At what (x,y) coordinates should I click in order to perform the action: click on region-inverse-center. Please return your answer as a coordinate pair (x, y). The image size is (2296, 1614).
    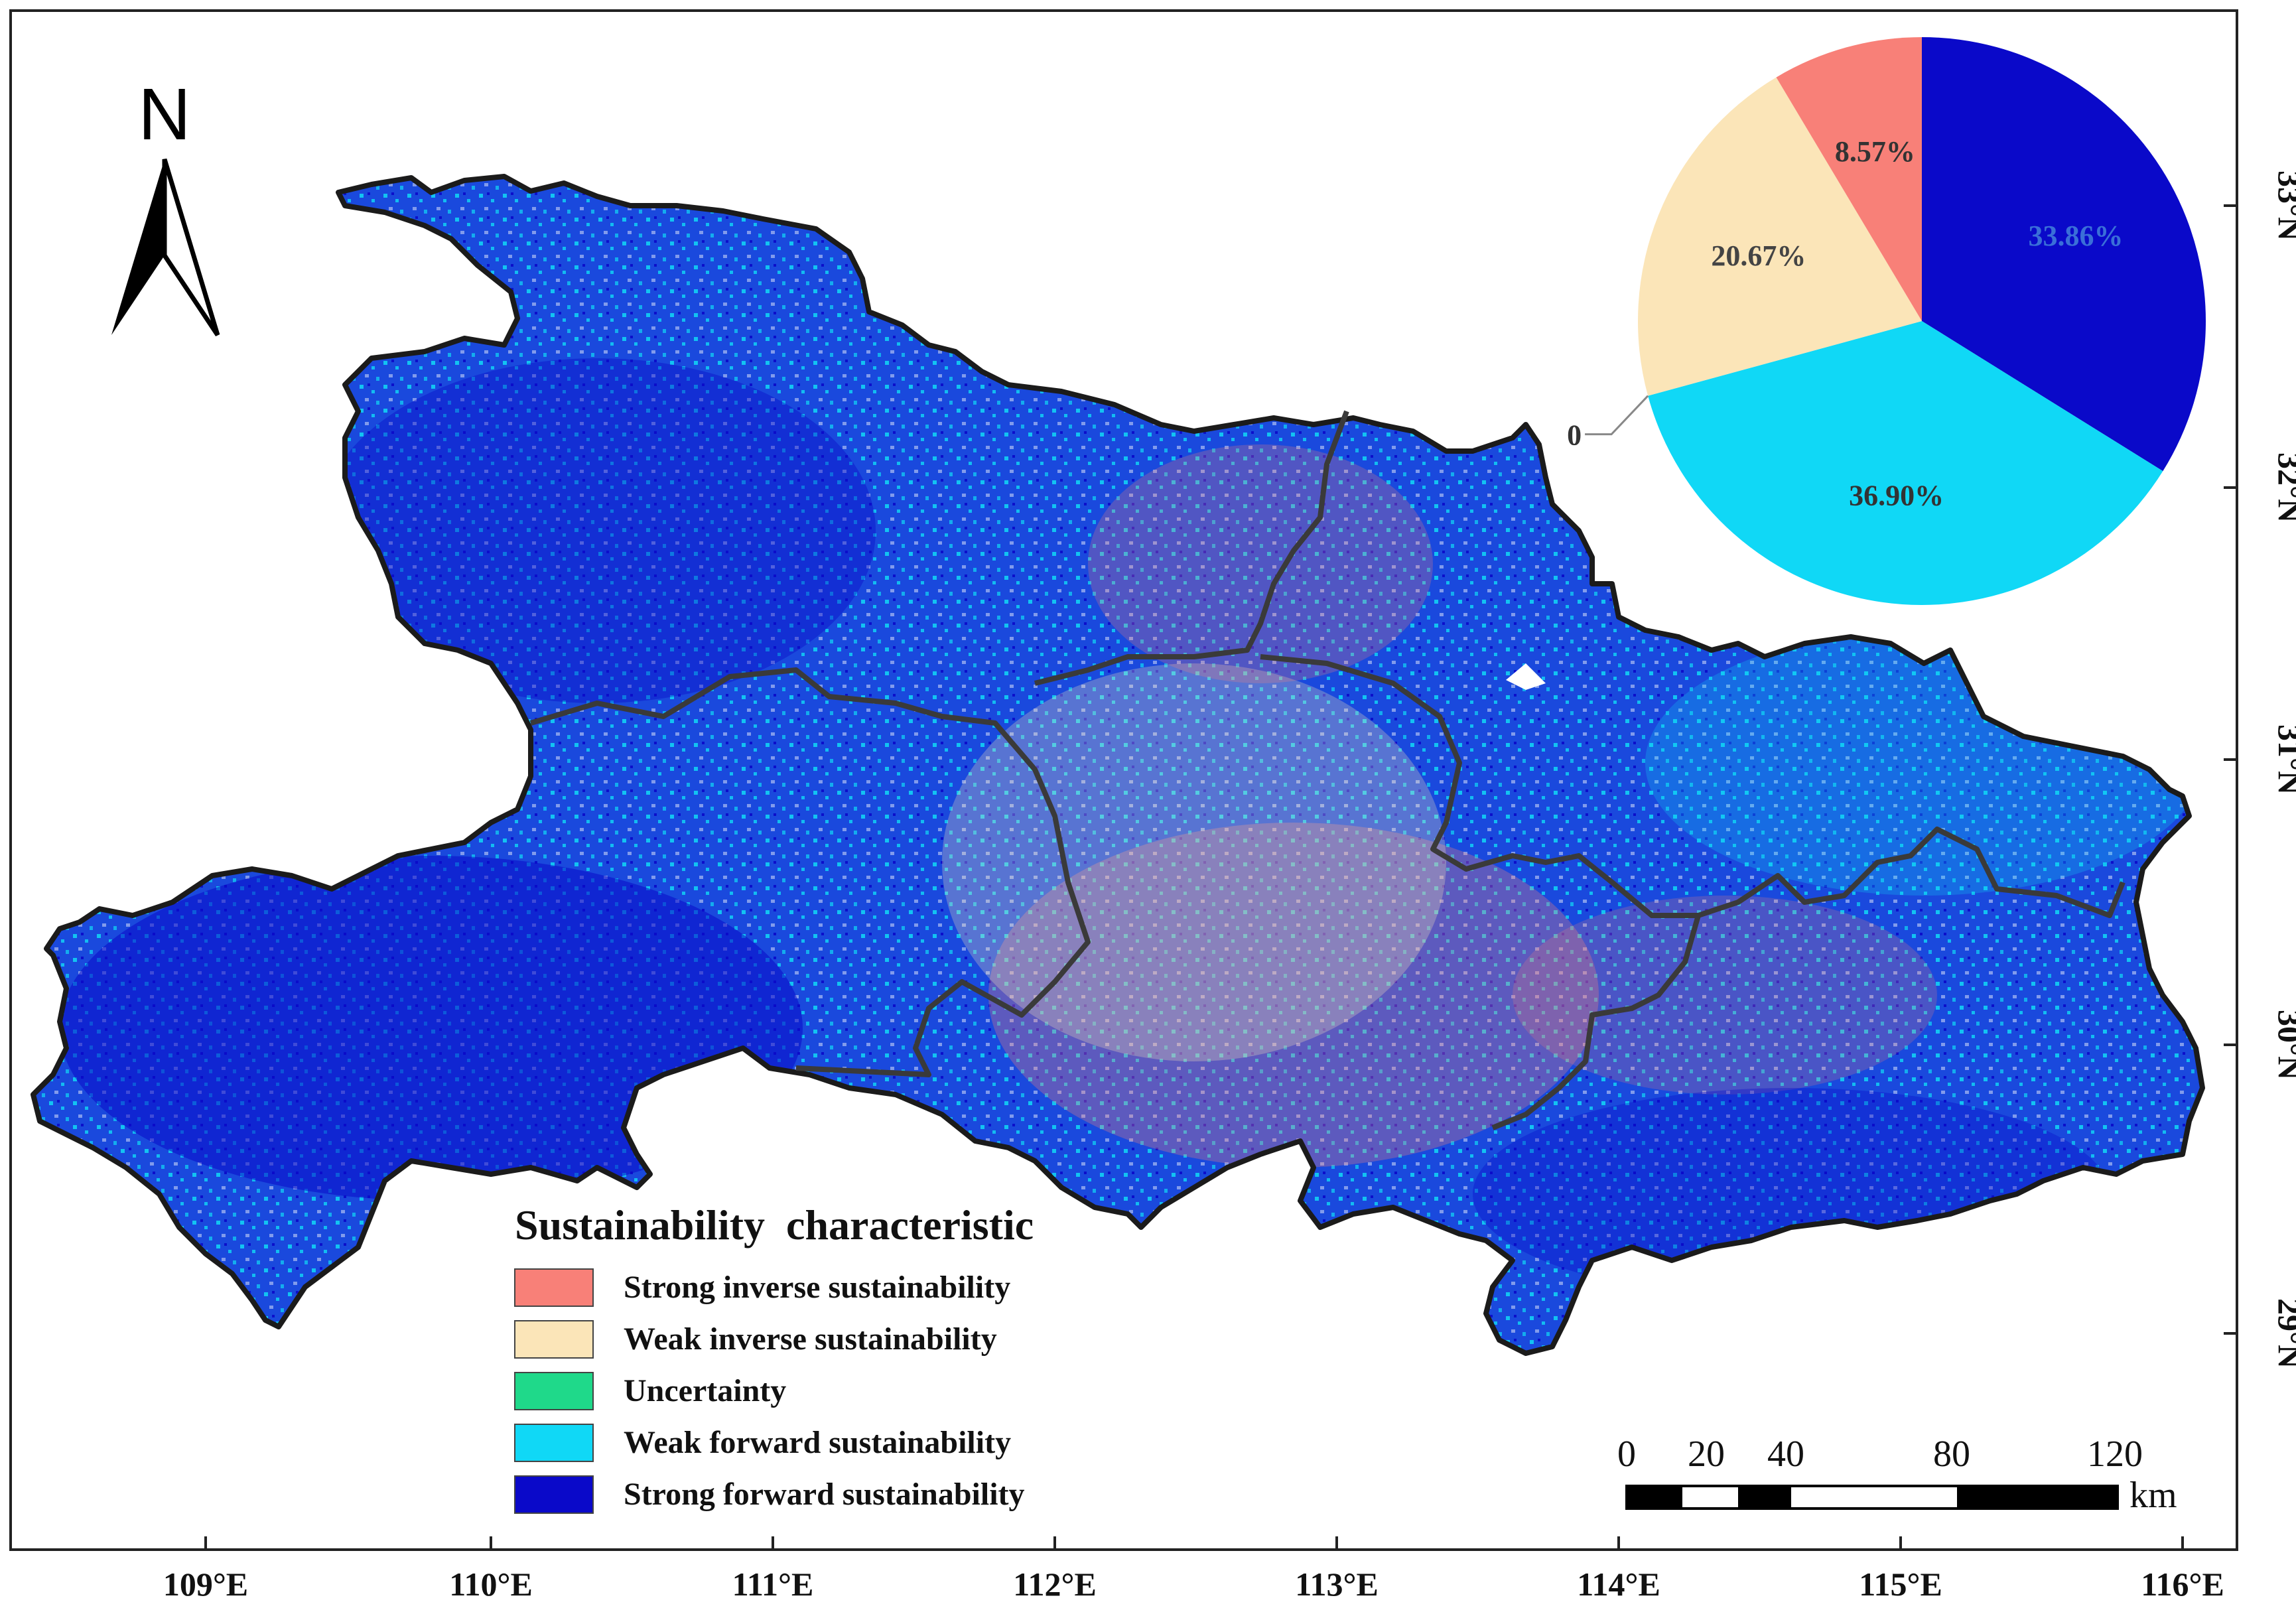
    Looking at the image, I should click on (1293, 995).